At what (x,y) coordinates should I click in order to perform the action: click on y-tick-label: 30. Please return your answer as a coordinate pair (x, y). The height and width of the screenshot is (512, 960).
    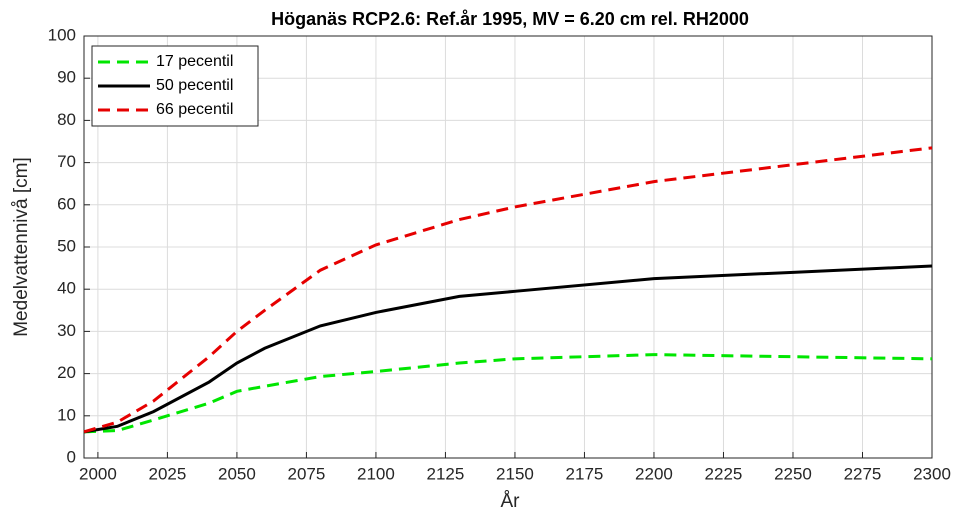
    Looking at the image, I should click on (66, 330).